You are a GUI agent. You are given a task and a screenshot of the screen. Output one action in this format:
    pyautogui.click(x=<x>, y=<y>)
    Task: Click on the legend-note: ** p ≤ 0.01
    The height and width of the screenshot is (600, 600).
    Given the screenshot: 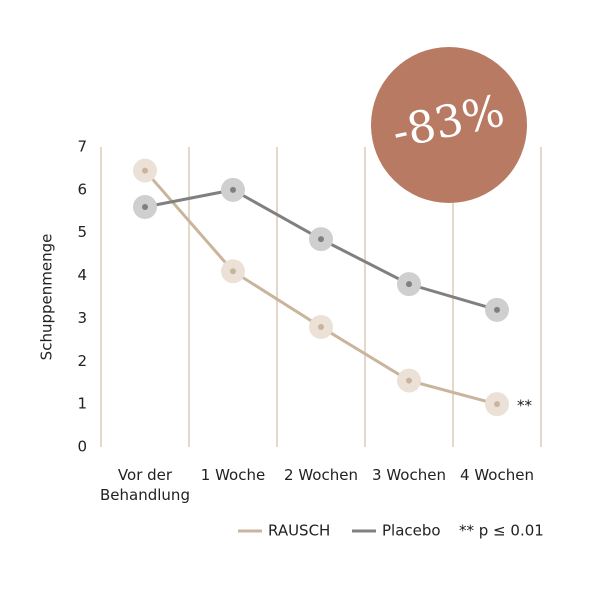 What is the action you would take?
    pyautogui.click(x=501, y=531)
    